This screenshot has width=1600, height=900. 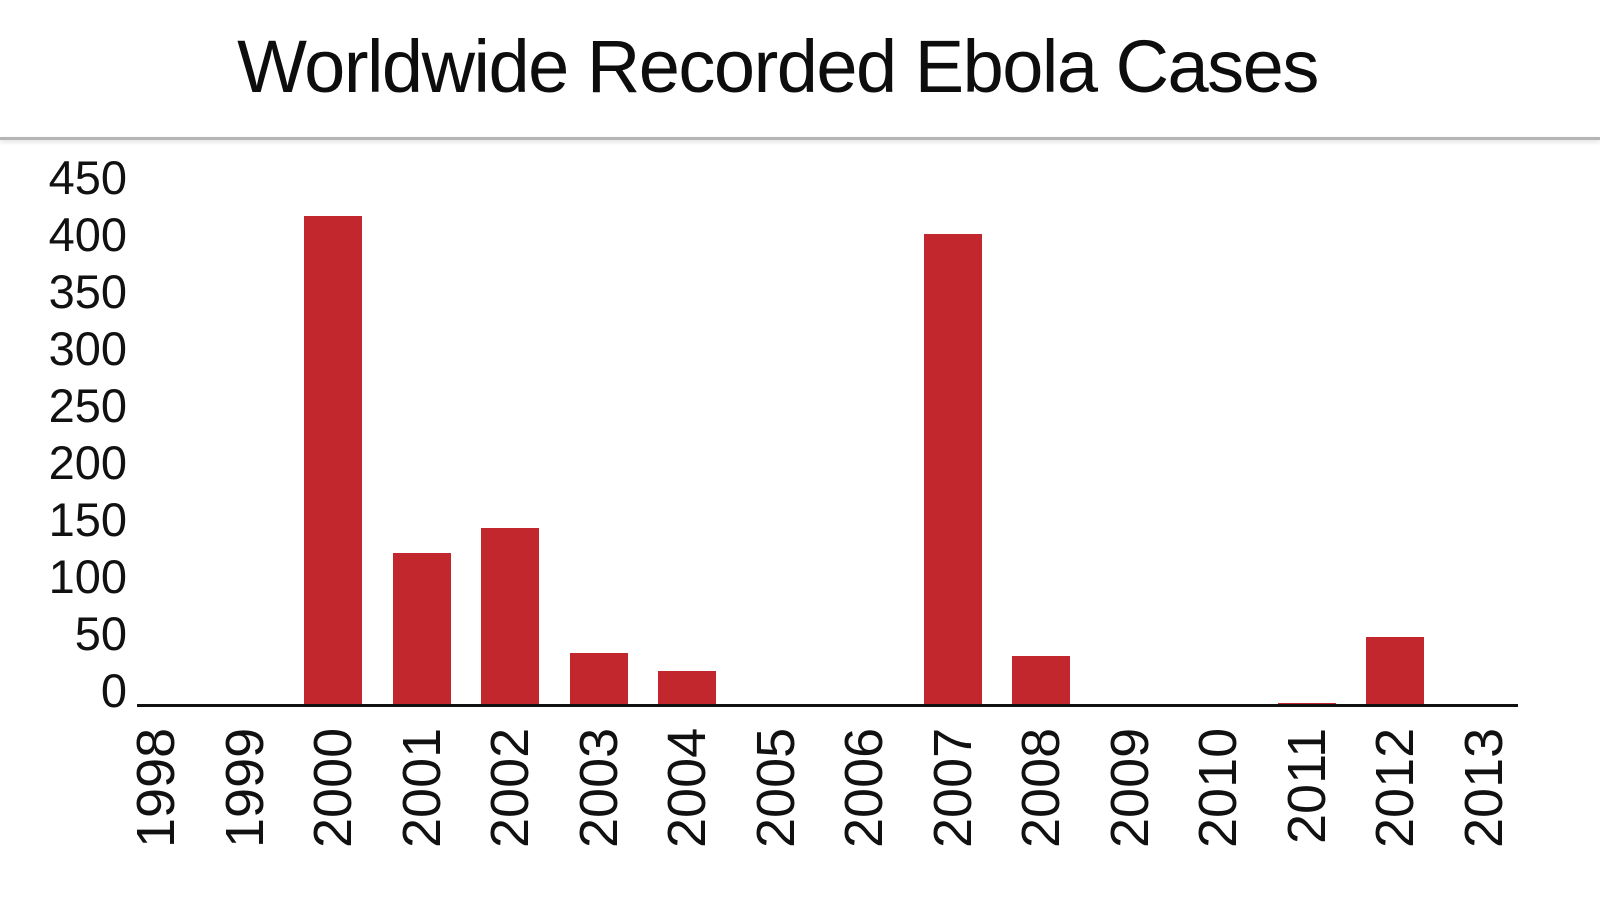 I want to click on chart-title: Worldwide Recorded Ebola Cases, so click(x=778, y=66).